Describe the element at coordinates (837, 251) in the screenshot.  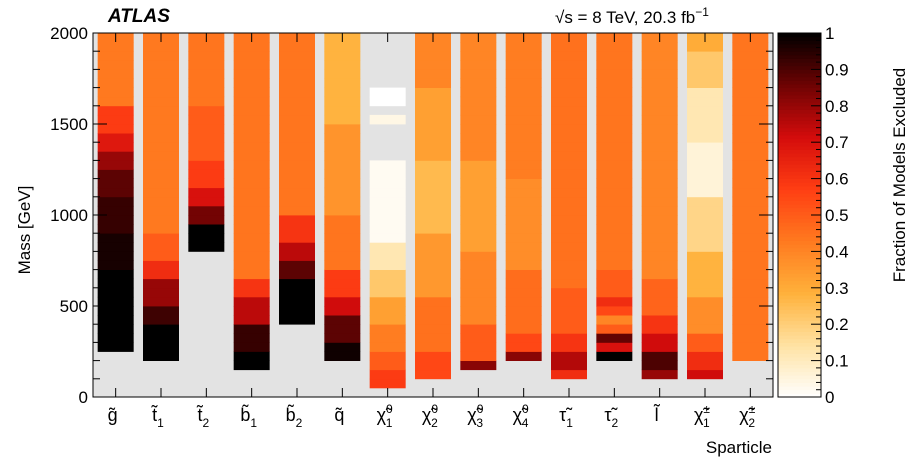
I see `colorbar-tick-label: 0.4` at that location.